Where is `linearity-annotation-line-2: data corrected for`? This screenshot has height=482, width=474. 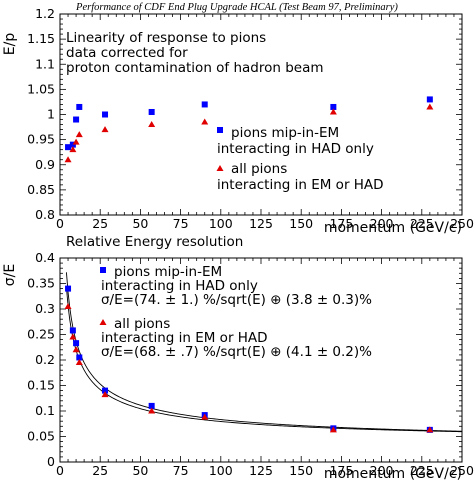 linearity-annotation-line-2: data corrected for is located at coordinates (127, 53).